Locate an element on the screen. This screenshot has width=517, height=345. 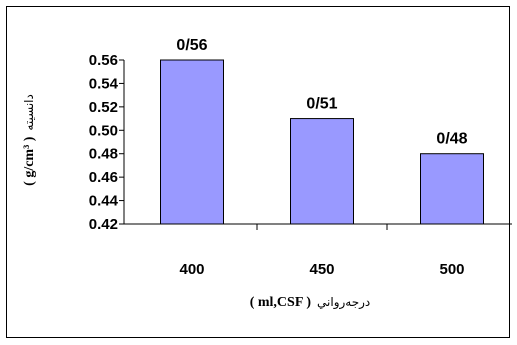
data-label-400: 0/56 is located at coordinates (191, 45).